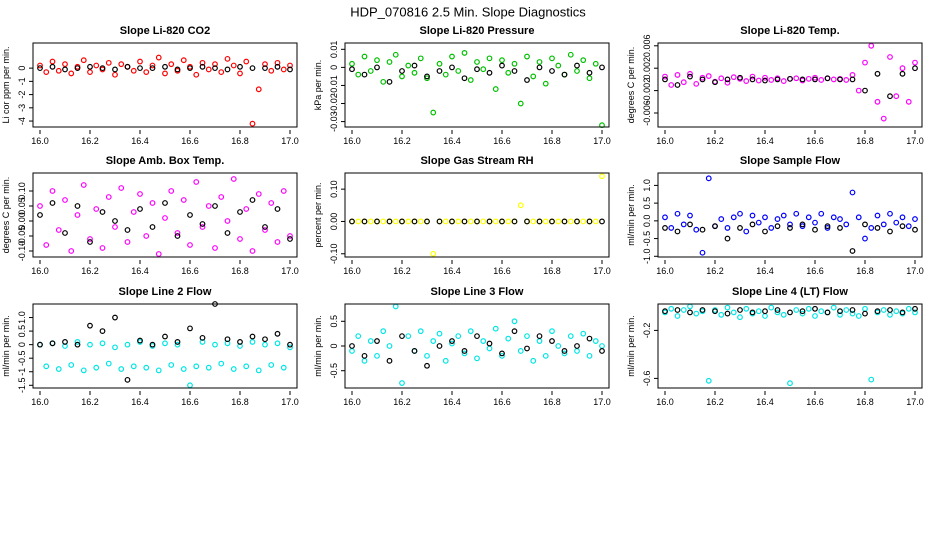 Image resolution: width=936 pixels, height=540 pixels. What do you see at coordinates (334, 345) in the screenshot?
I see `y-tick-label: 0` at bounding box center [334, 345].